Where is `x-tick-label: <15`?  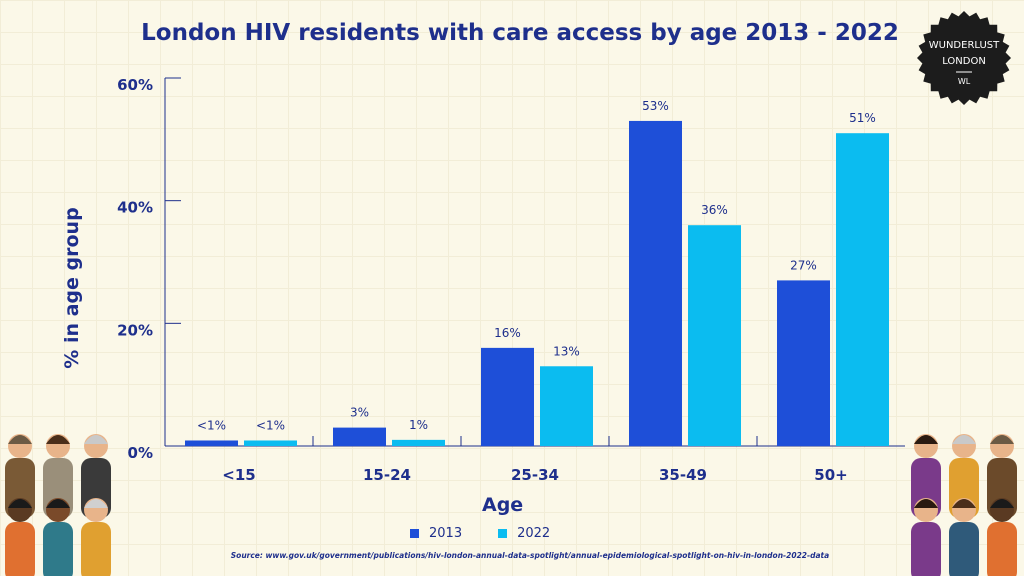 x-tick-label: <15 is located at coordinates (238, 475).